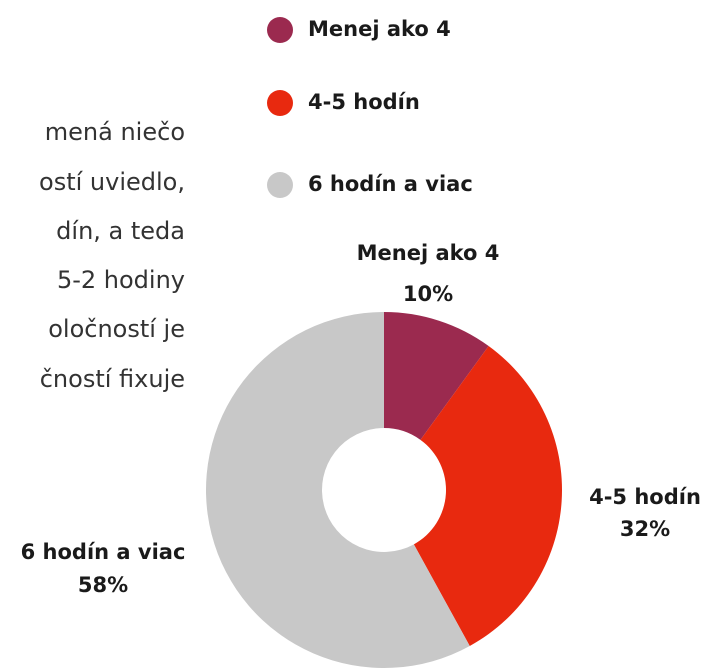  What do you see at coordinates (116, 329) in the screenshot?
I see `paragraph-line: oločností je` at bounding box center [116, 329].